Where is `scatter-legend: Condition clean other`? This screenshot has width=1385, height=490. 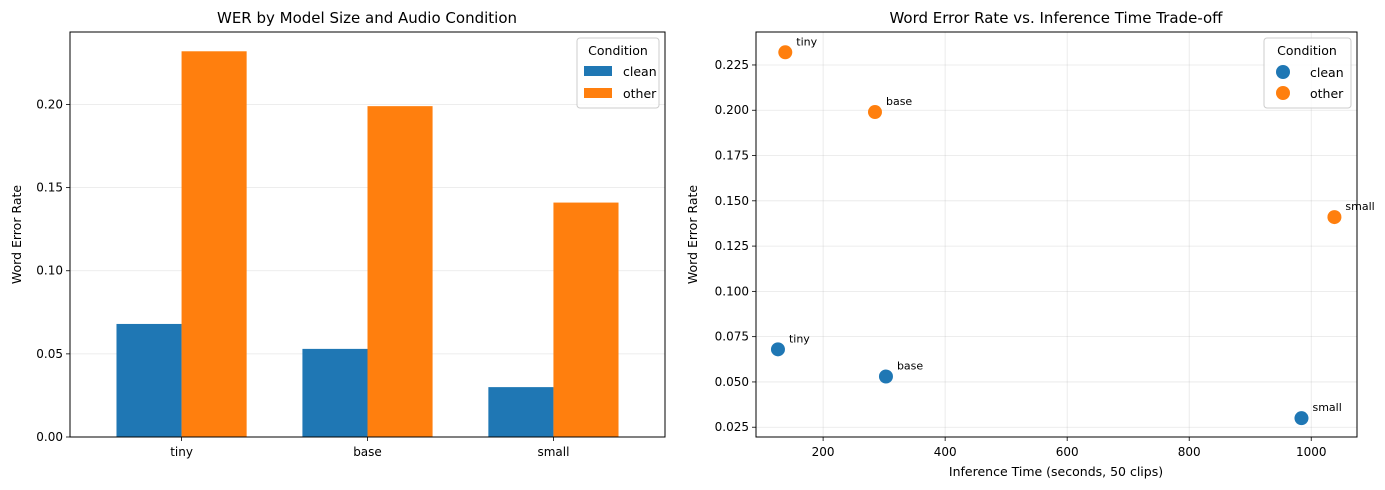
scatter-legend: Condition clean other is located at coordinates (1307, 73).